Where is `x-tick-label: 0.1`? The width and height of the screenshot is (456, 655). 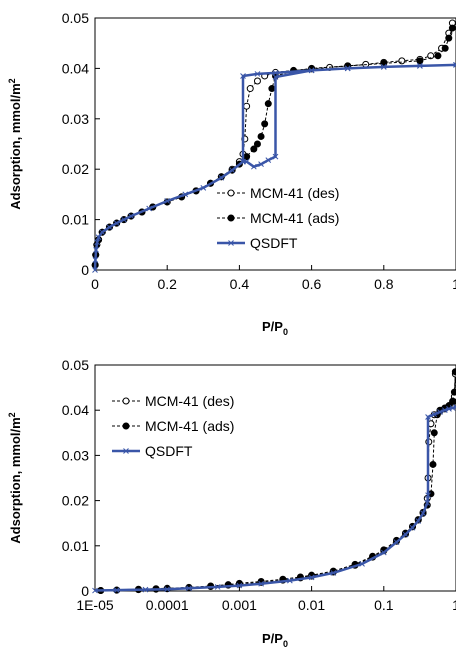
x-tick-label: 0.1 is located at coordinates (384, 605).